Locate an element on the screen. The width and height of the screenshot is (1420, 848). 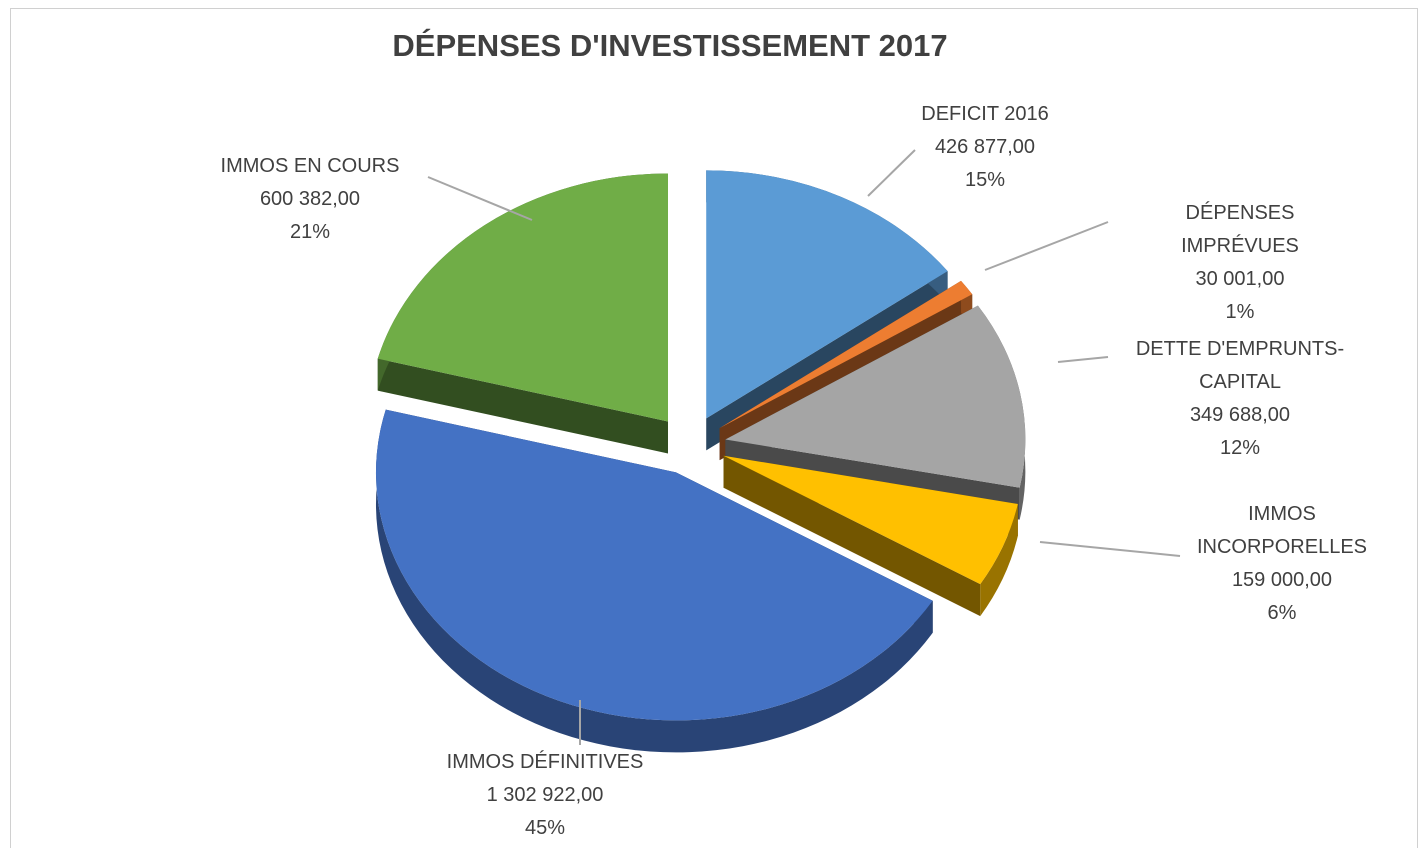
label-value: 30 001,00 is located at coordinates (1240, 279).